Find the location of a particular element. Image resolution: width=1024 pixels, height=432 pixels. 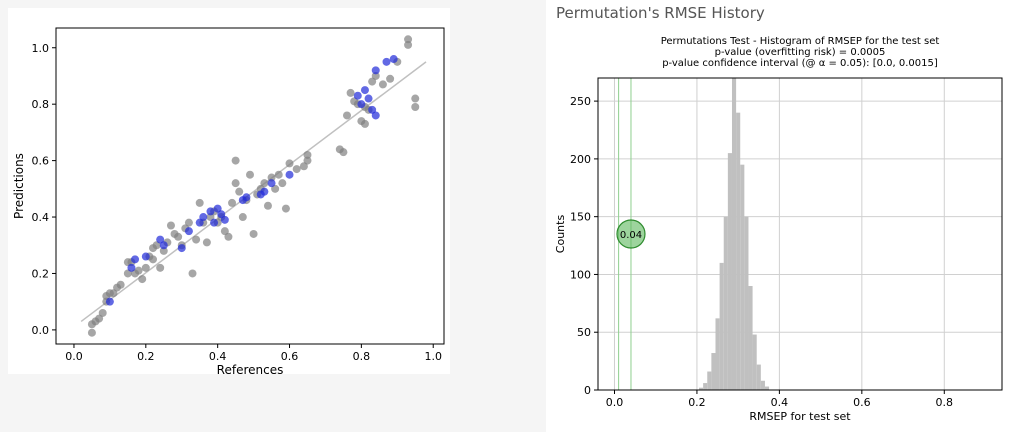

x-axis-label: RMSEP for test set is located at coordinates (800, 416).